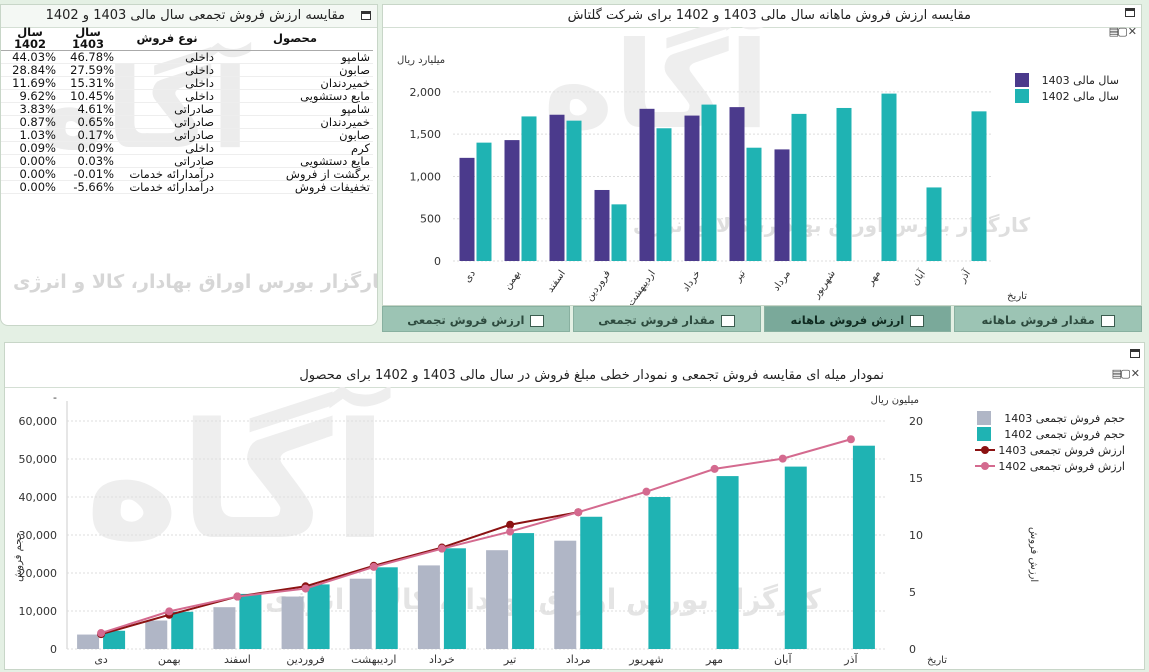 This screenshot has height=672, width=1149. Describe the element at coordinates (442, 659) in the screenshot. I see `x-tick-label: خرداد` at that location.